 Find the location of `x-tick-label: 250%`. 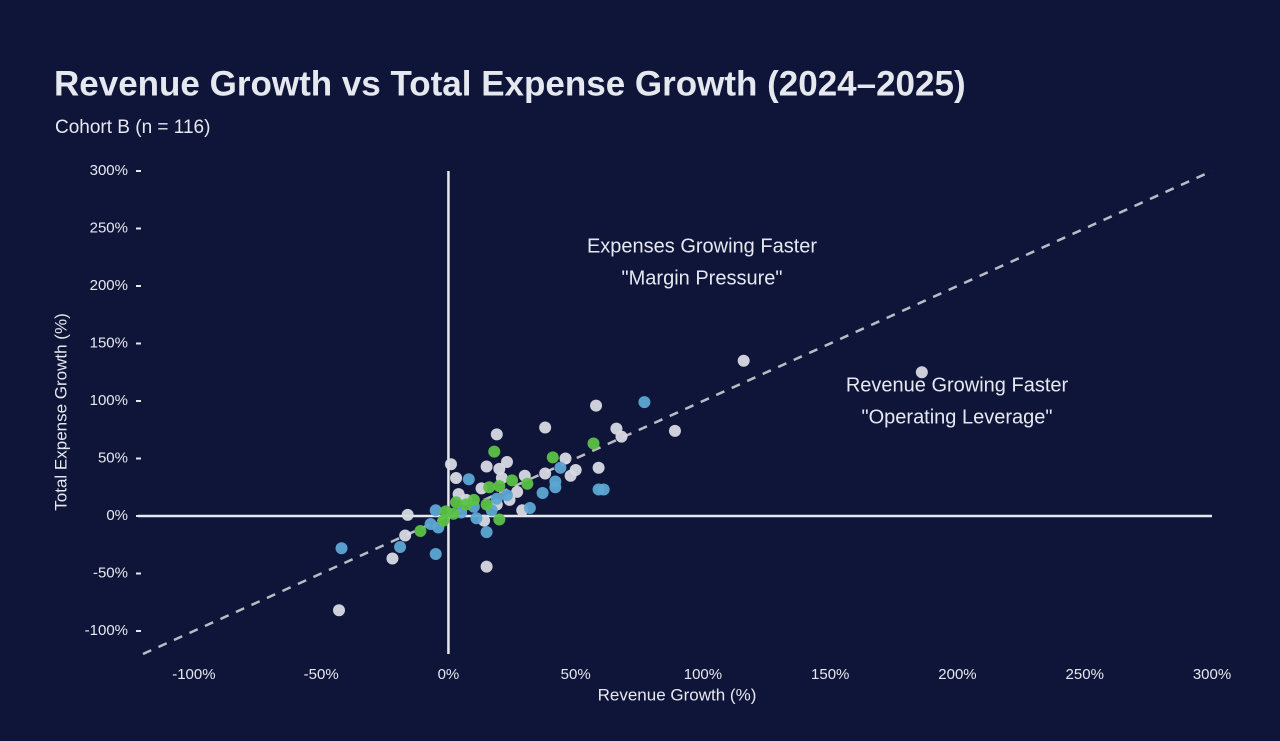

x-tick-label: 250% is located at coordinates (1085, 674).